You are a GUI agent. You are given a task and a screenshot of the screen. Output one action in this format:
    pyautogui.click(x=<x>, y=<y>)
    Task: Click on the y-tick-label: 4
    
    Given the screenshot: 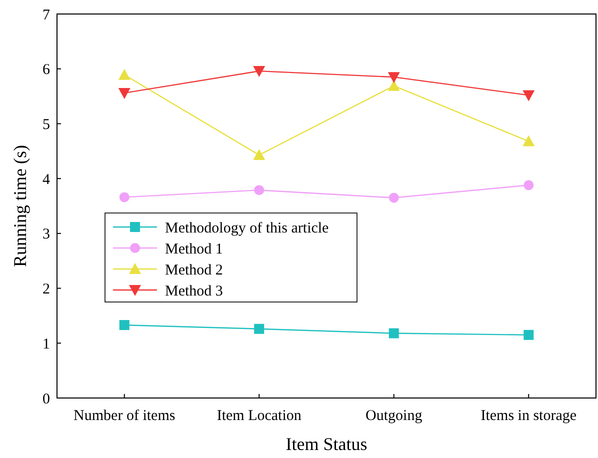 What is the action you would take?
    pyautogui.click(x=46, y=180)
    